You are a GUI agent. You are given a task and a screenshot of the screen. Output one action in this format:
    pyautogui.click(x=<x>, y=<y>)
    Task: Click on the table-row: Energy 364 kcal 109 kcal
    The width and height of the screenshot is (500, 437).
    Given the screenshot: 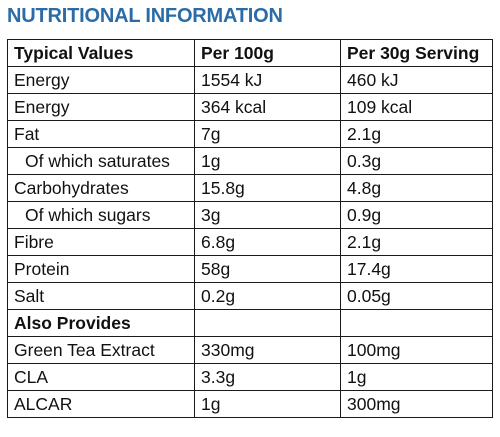 What is the action you would take?
    pyautogui.click(x=250, y=107)
    